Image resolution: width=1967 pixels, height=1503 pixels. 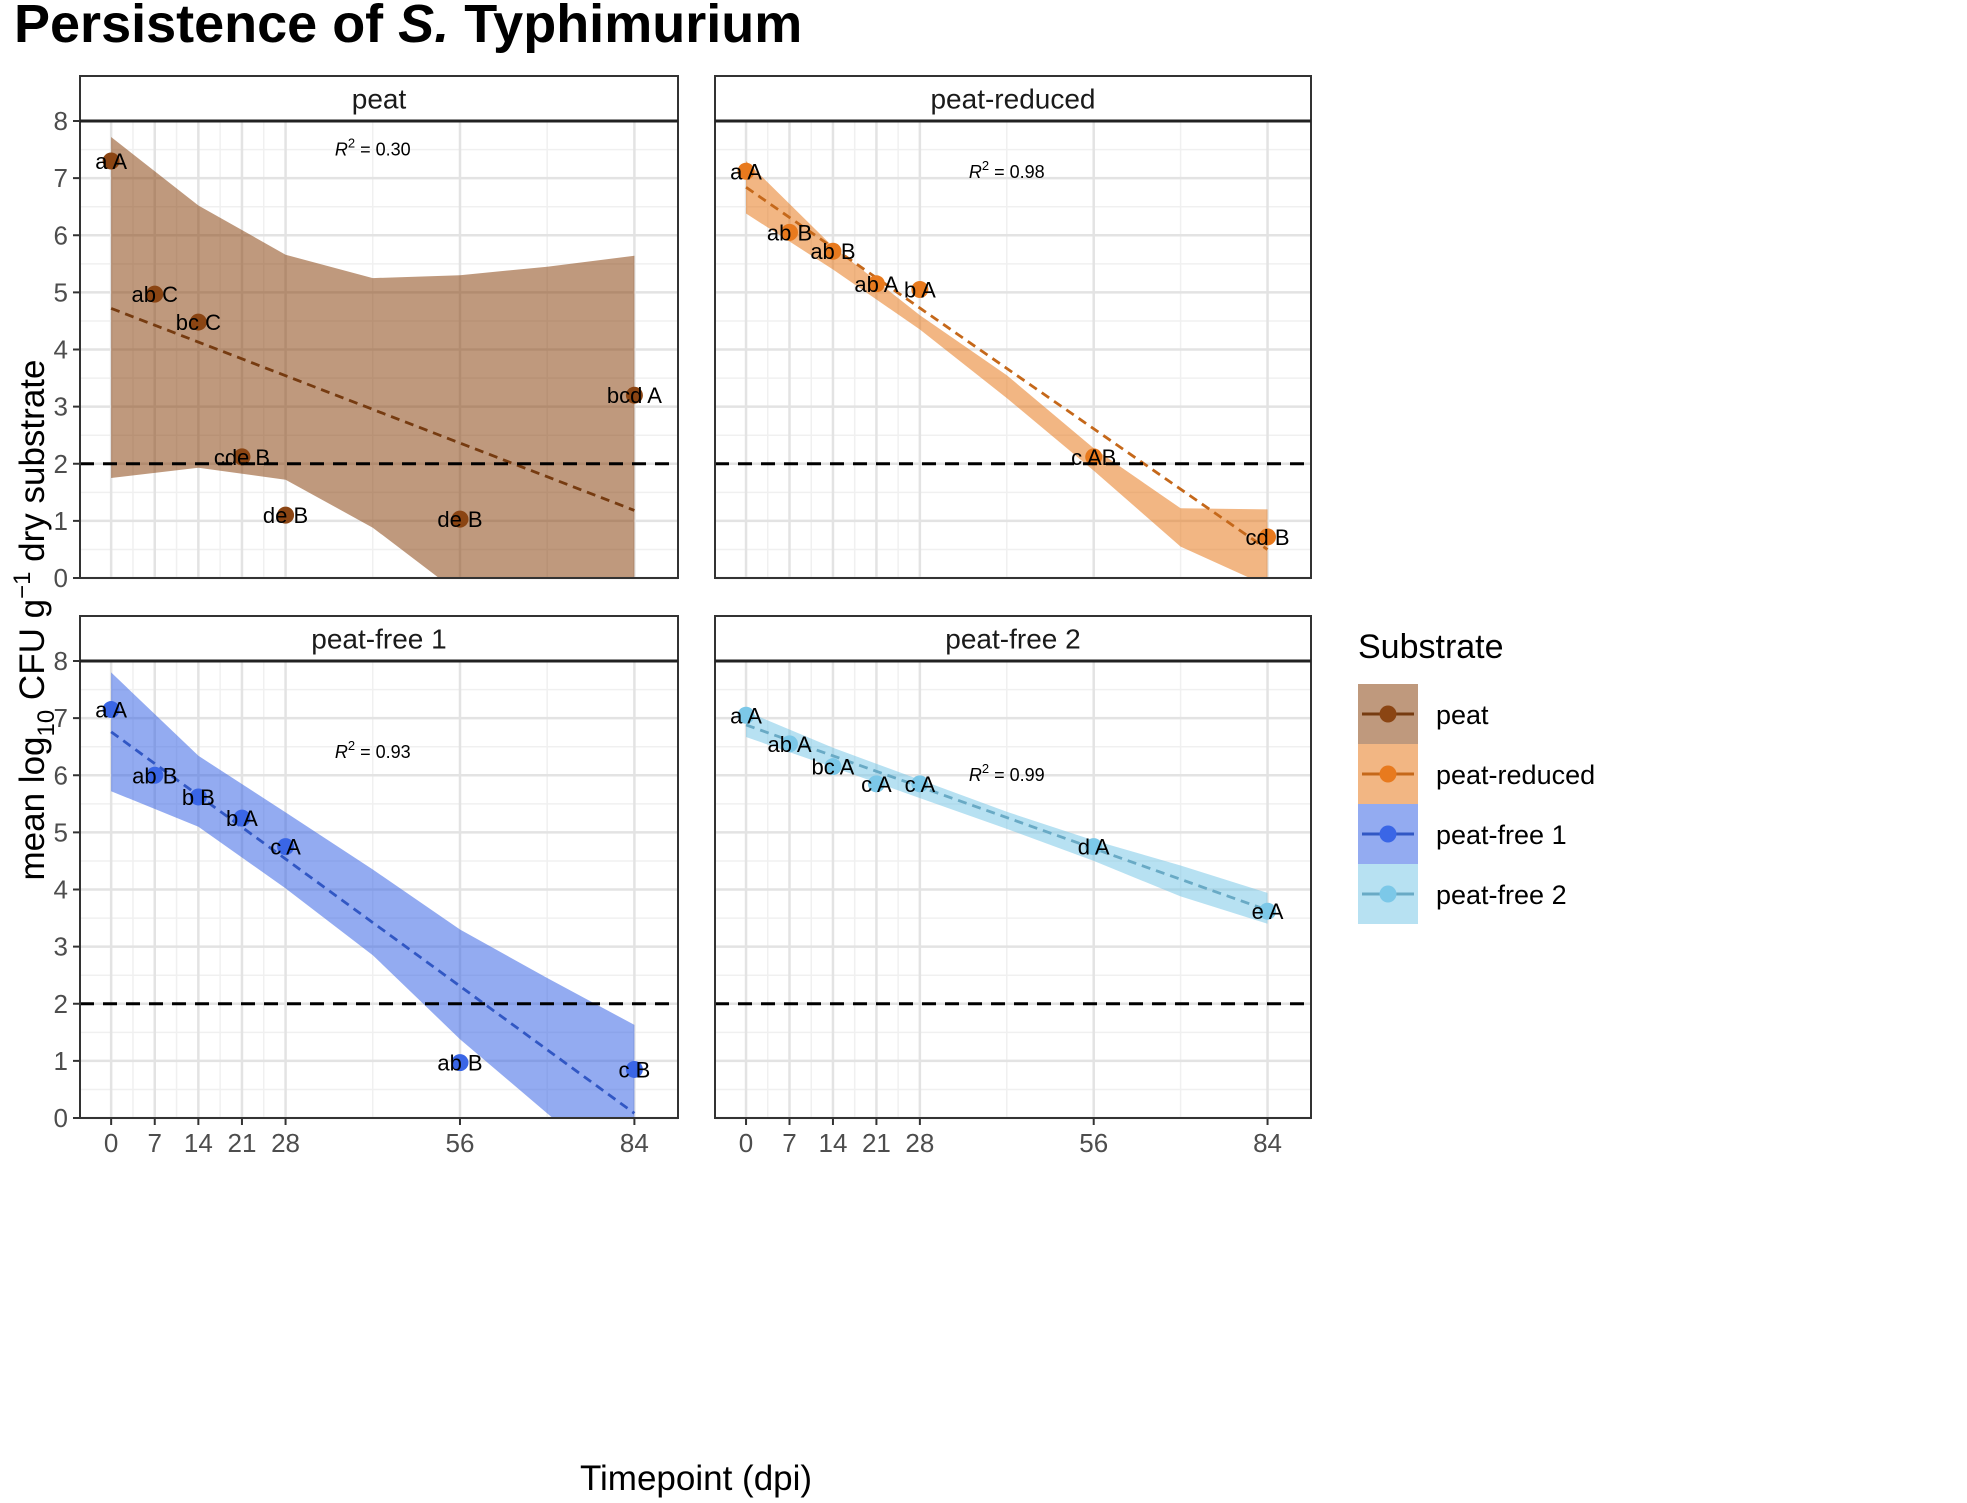 I want to click on point-label: b A, so click(x=920, y=290).